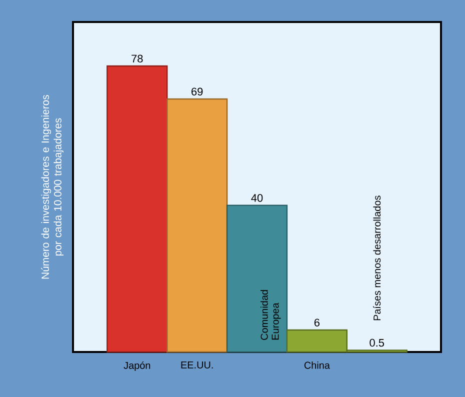  Describe the element at coordinates (257, 198) in the screenshot. I see `data-label: 40` at that location.